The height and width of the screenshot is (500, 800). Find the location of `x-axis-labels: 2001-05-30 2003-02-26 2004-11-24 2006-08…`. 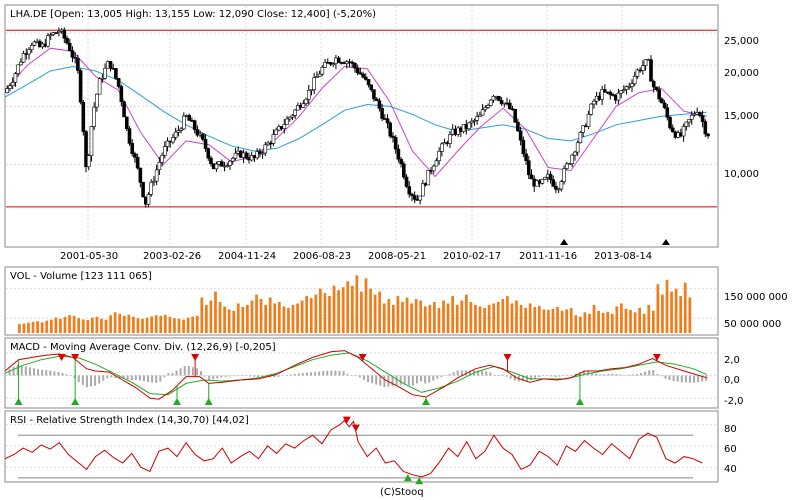

x-axis-labels: 2001-05-30 2003-02-26 2004-11-24 2006-08… is located at coordinates (356, 256).